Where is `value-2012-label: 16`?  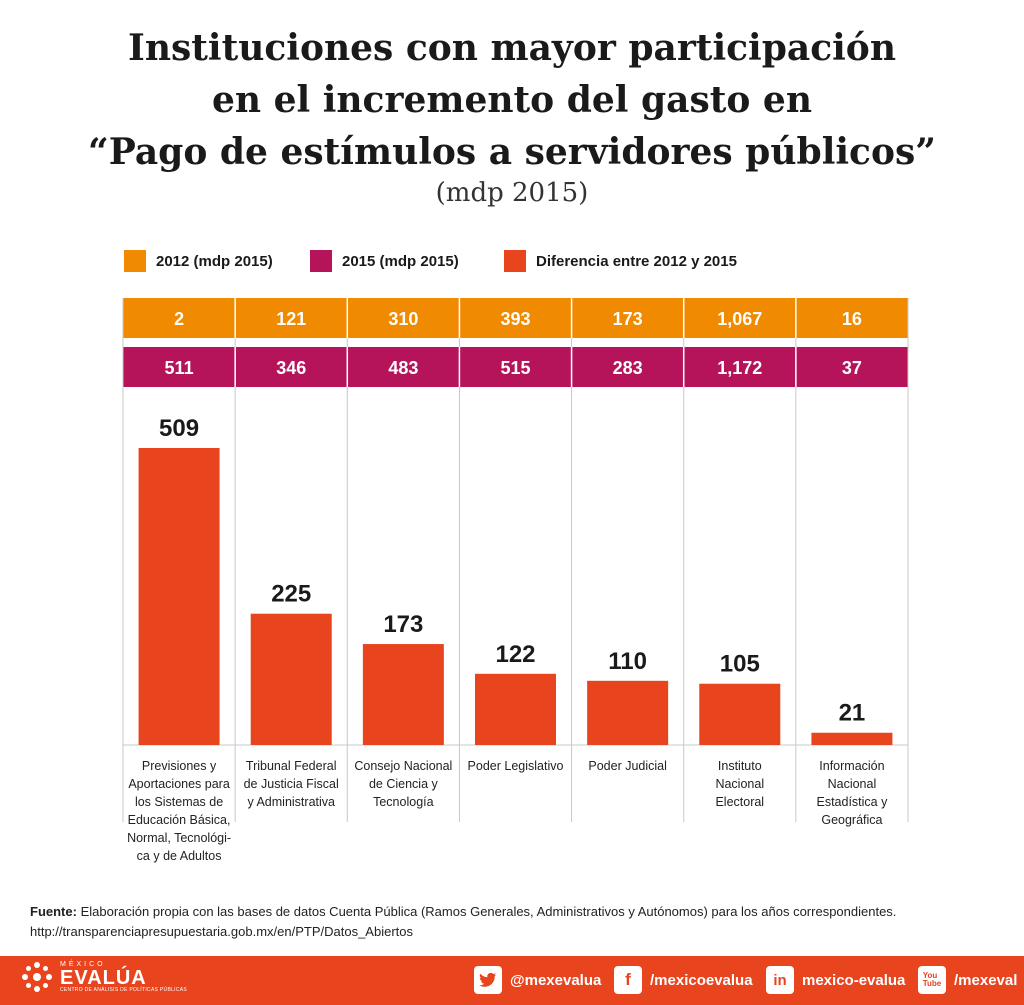
value-2012-label: 16 is located at coordinates (852, 319).